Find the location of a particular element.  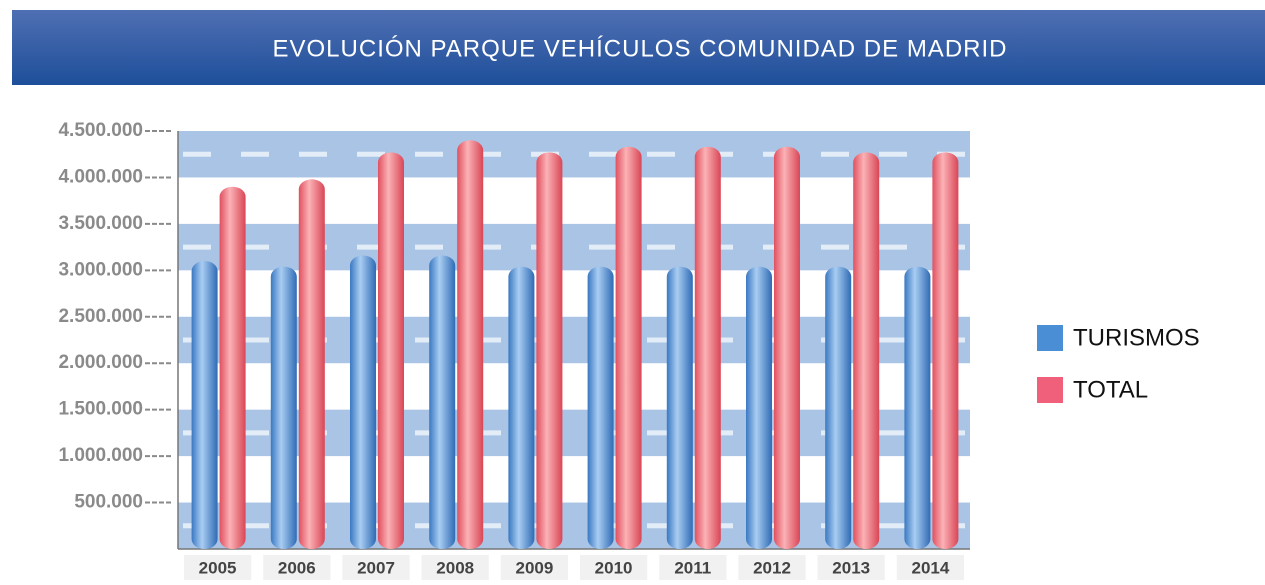

x-tick-label: 2010 is located at coordinates (614, 567).